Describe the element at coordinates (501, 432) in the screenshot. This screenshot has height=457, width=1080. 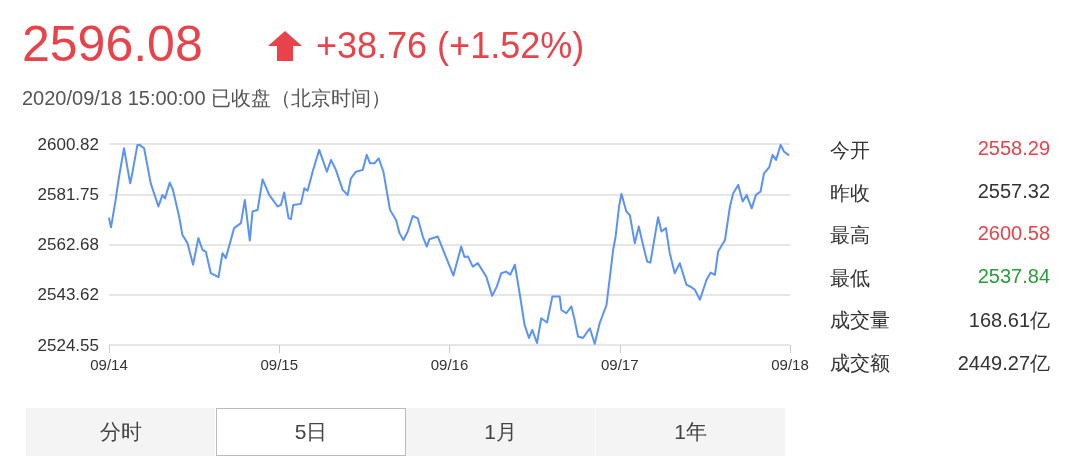
I see `text: 1月` at that location.